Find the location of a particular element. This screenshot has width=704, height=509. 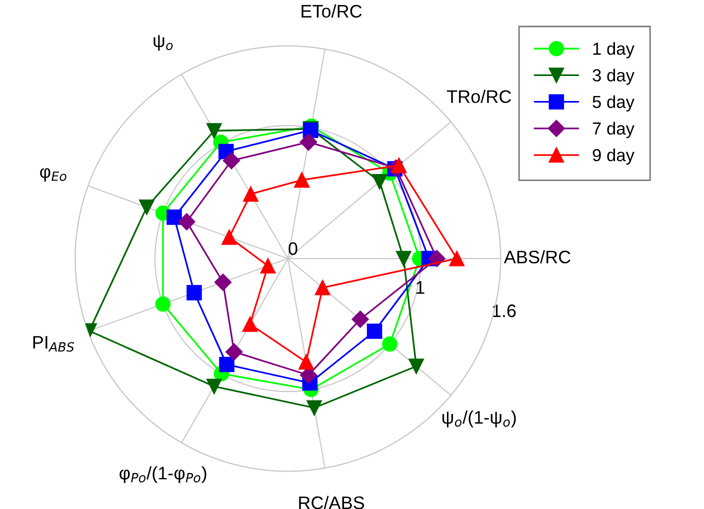

legend-label: 1 day is located at coordinates (613, 50).